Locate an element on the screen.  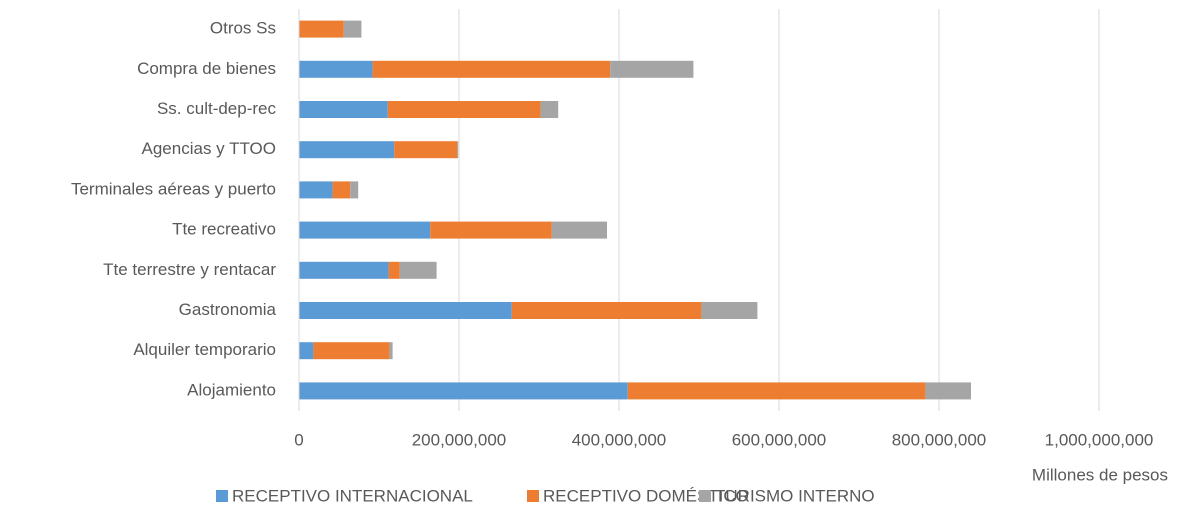
x-tick-label: 1,000,000,000 is located at coordinates (1099, 439).